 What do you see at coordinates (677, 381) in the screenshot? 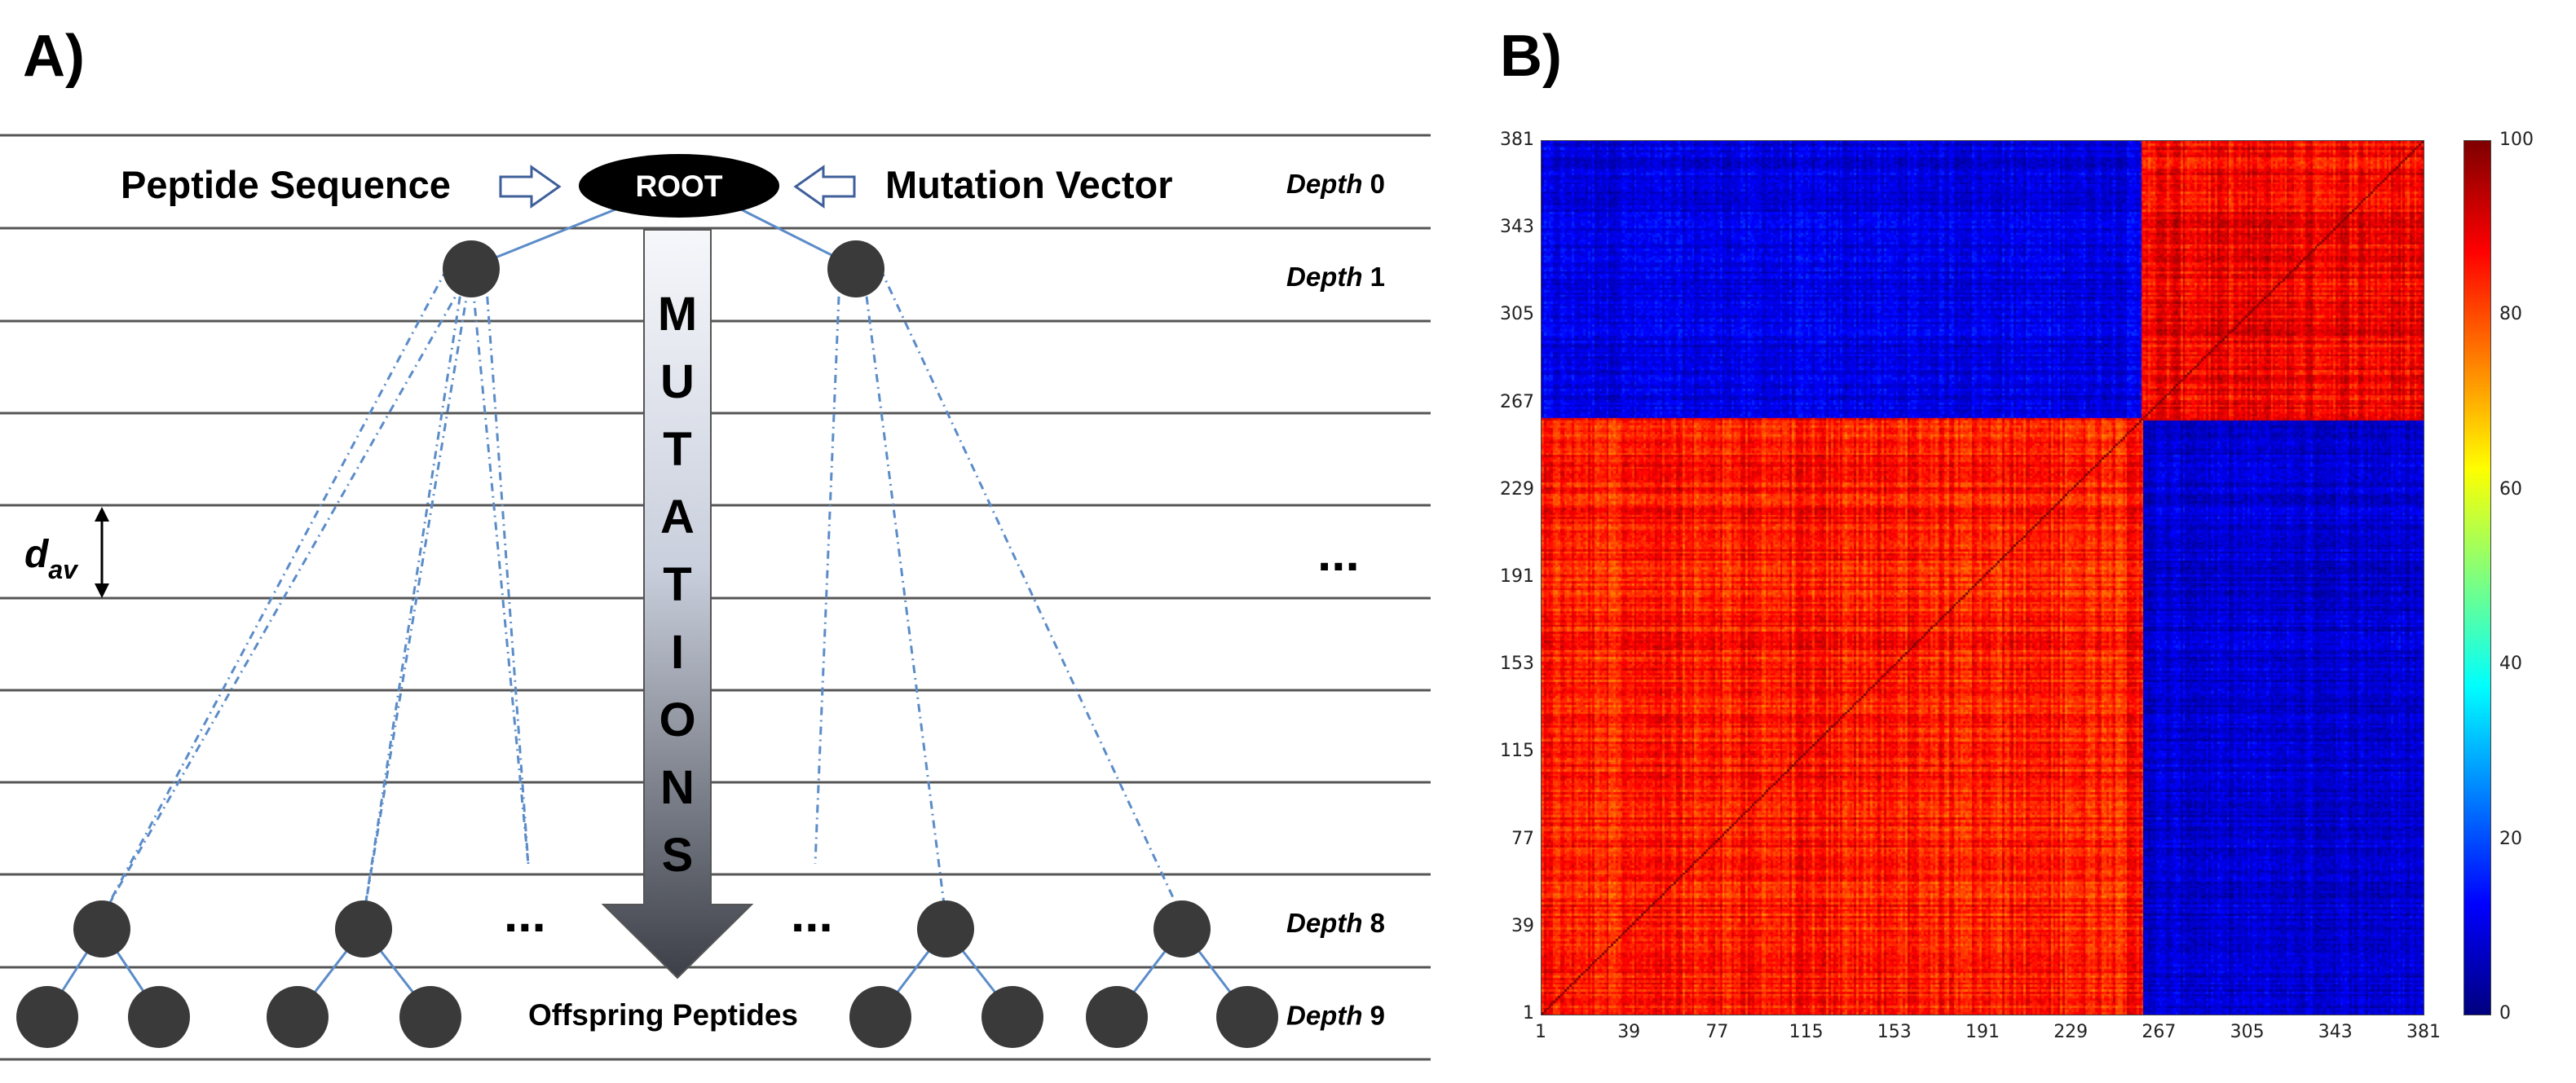
I see `mutations-letter: U` at bounding box center [677, 381].